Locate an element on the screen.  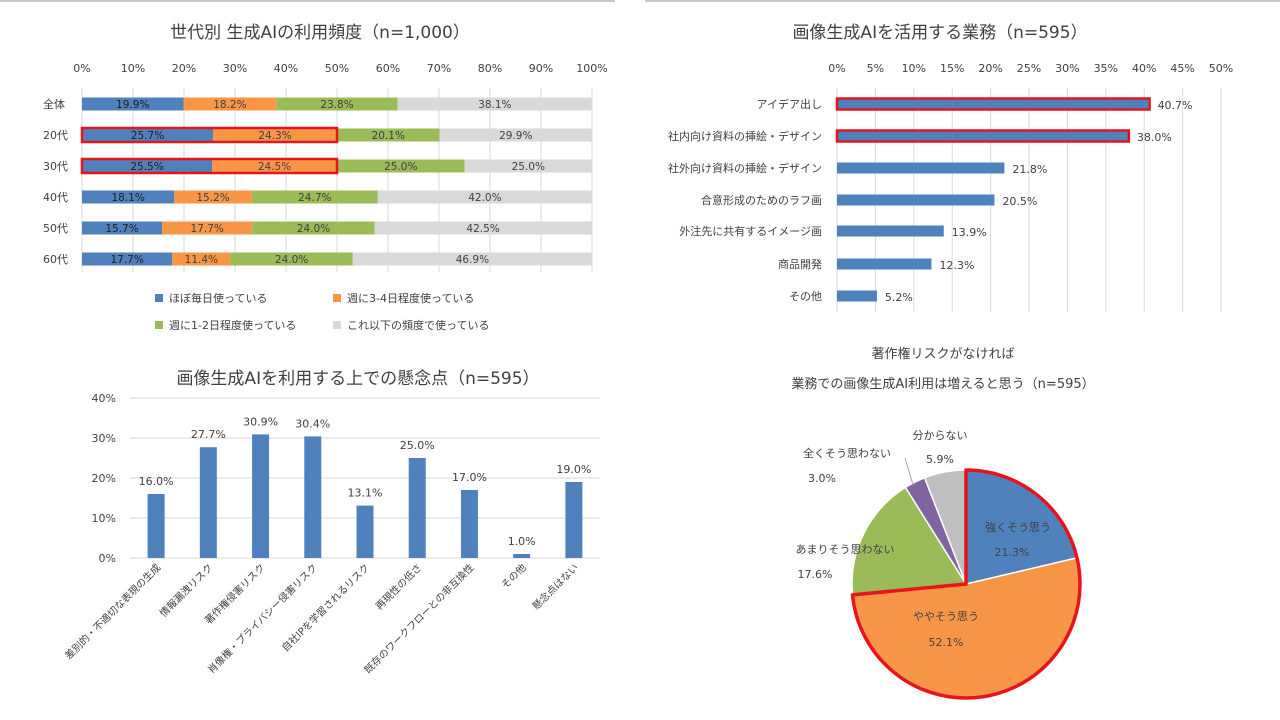
chart4-slices is located at coordinates (966, 584).